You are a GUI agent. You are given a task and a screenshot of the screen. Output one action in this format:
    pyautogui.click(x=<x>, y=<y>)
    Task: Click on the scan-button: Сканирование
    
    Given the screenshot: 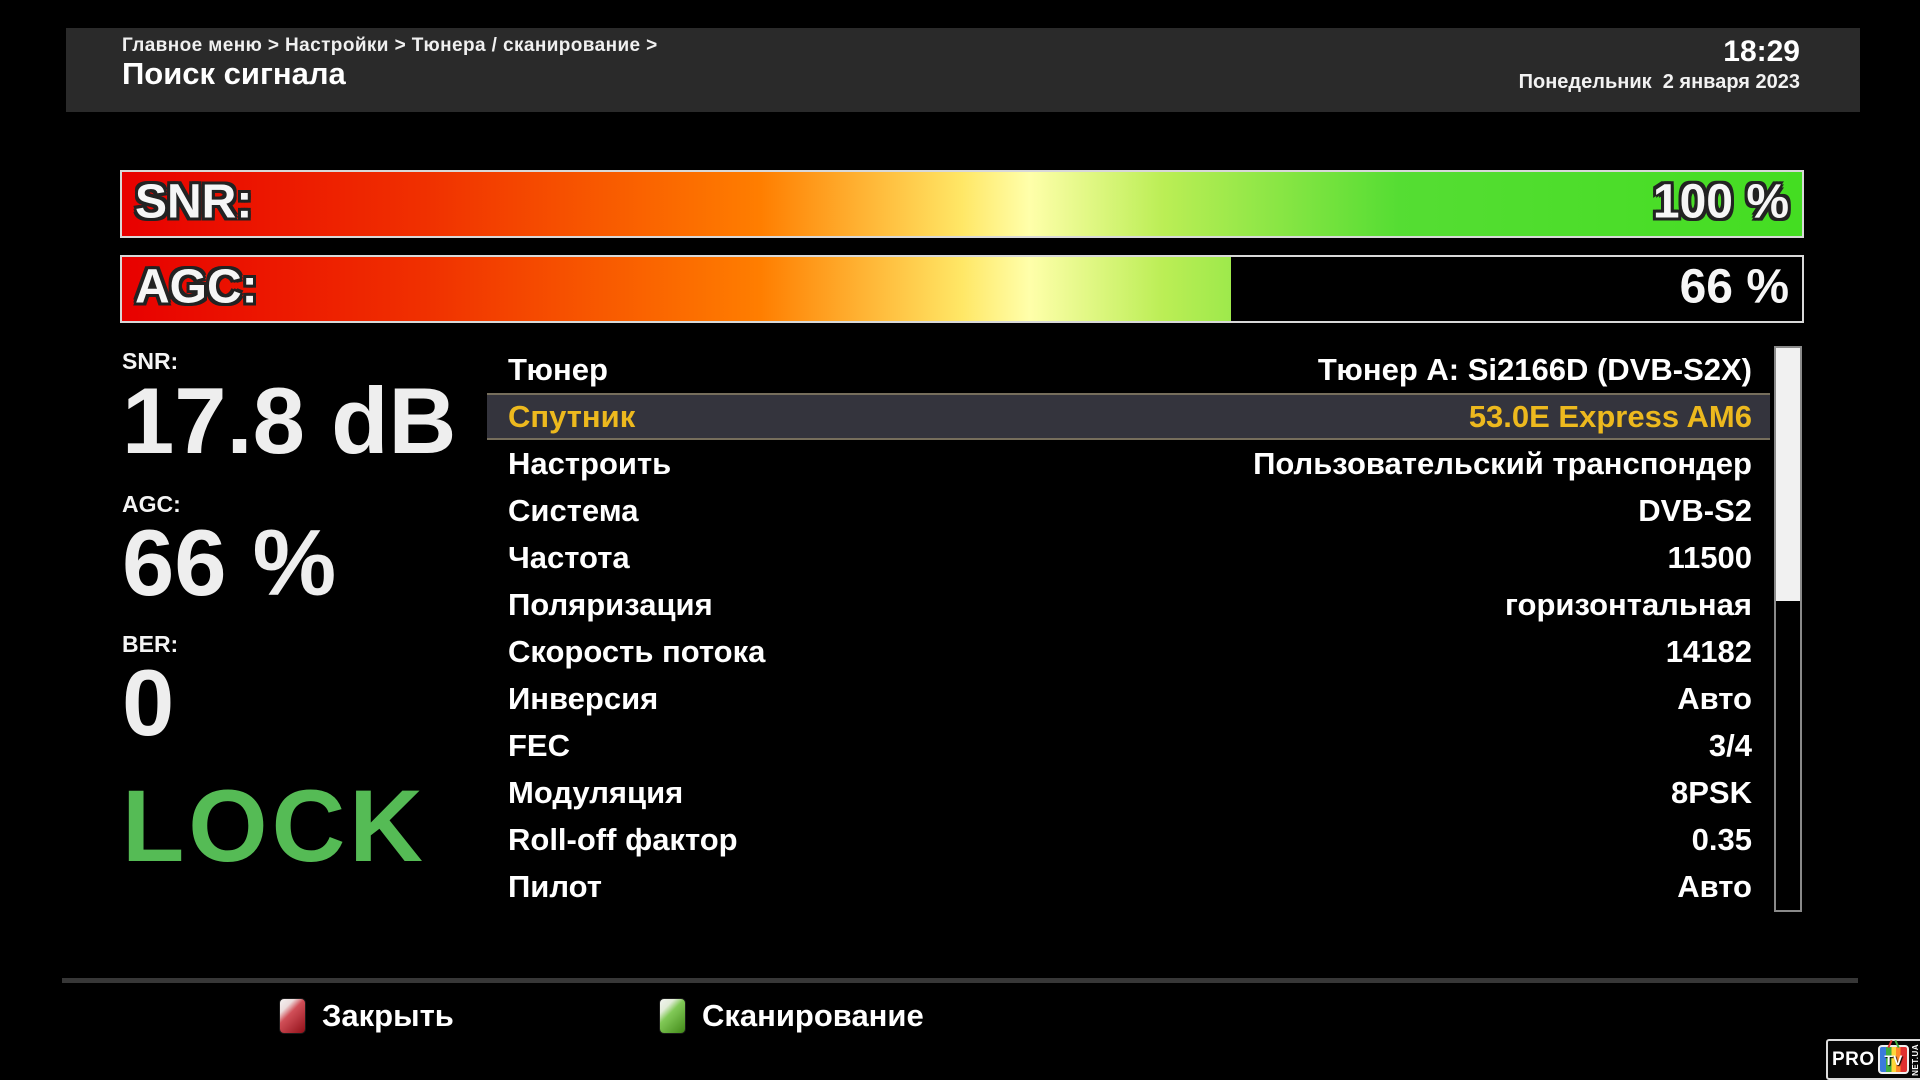 What is the action you would take?
    pyautogui.click(x=791, y=1016)
    